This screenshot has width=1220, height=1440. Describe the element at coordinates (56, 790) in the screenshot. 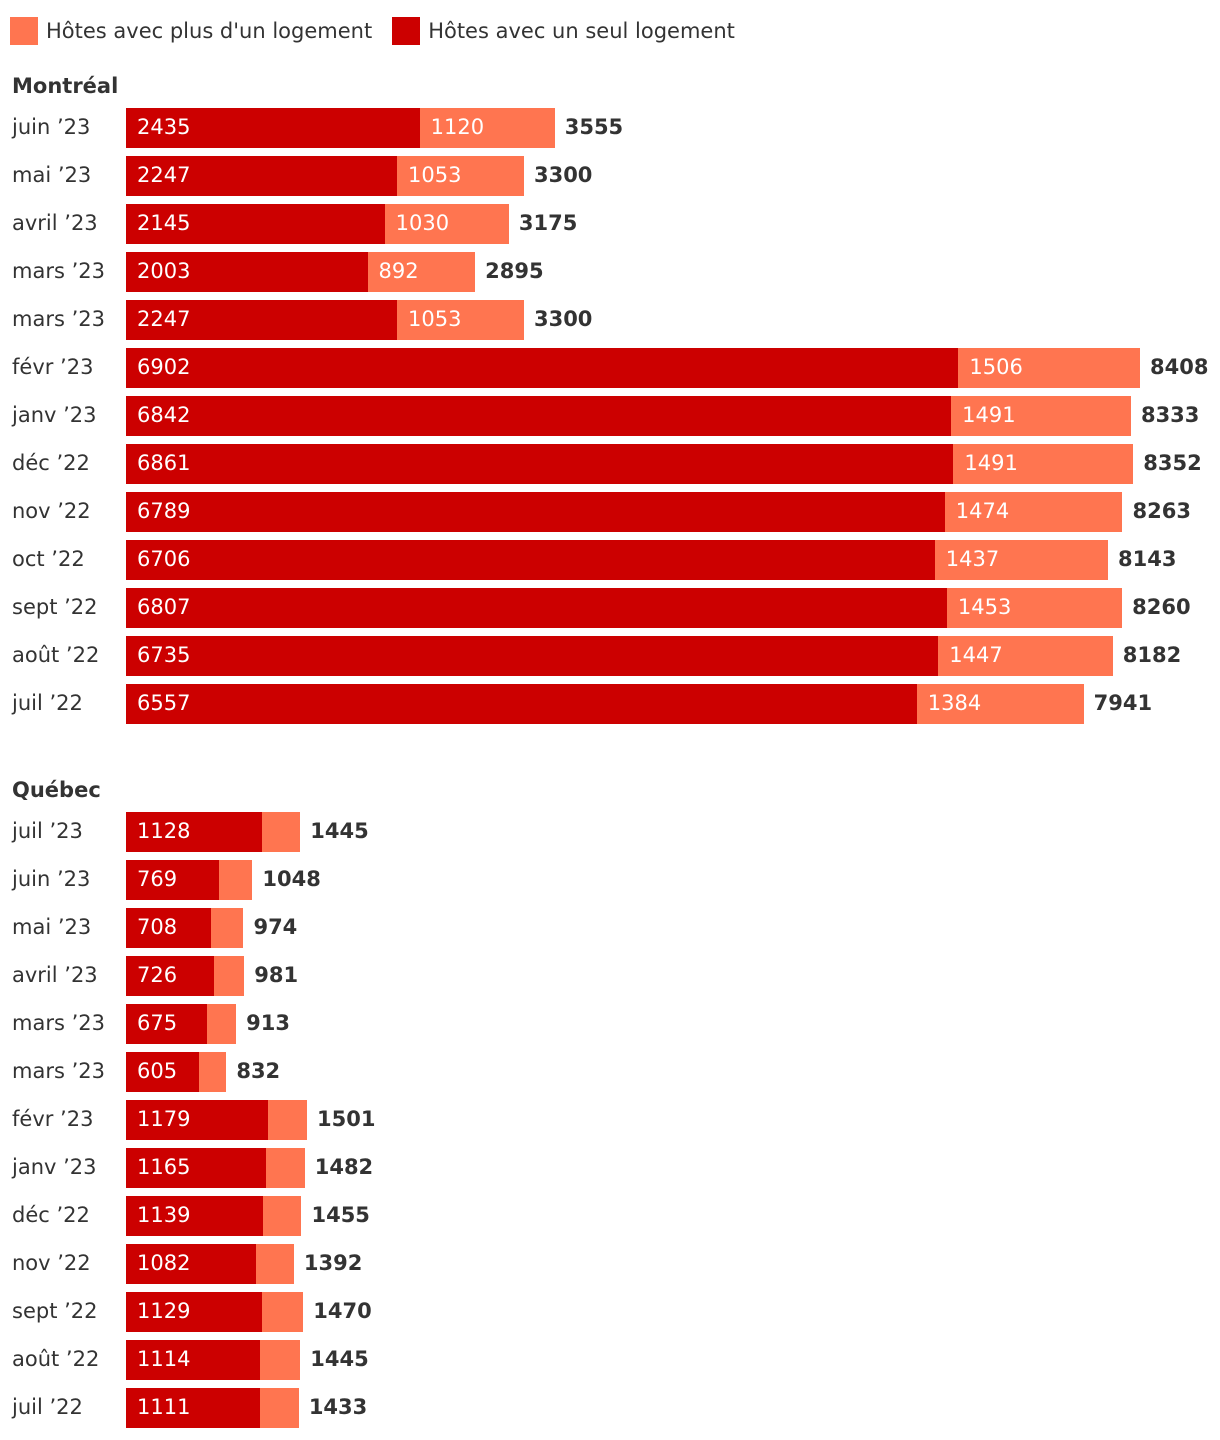

I see `panel-title: Québec` at that location.